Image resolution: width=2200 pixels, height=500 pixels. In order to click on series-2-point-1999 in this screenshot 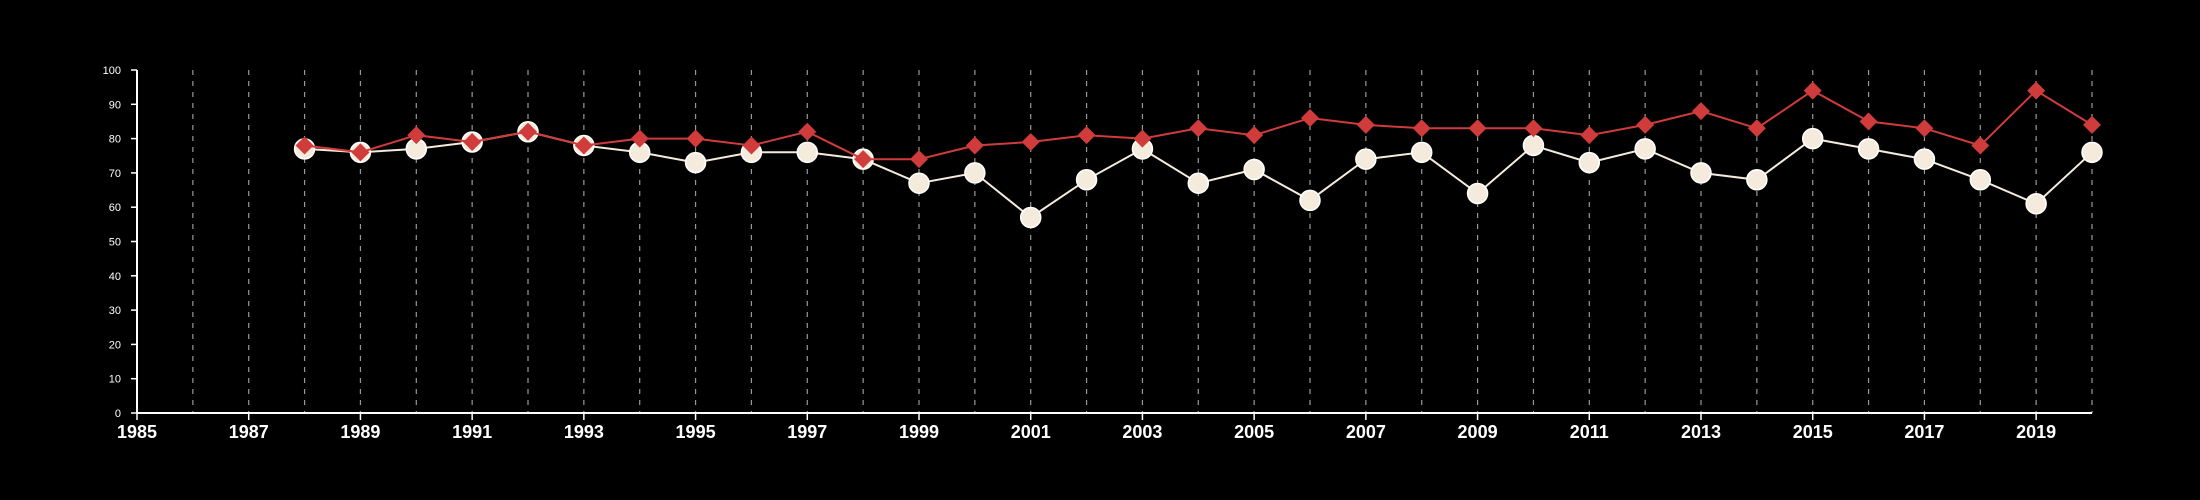, I will do `click(919, 159)`.